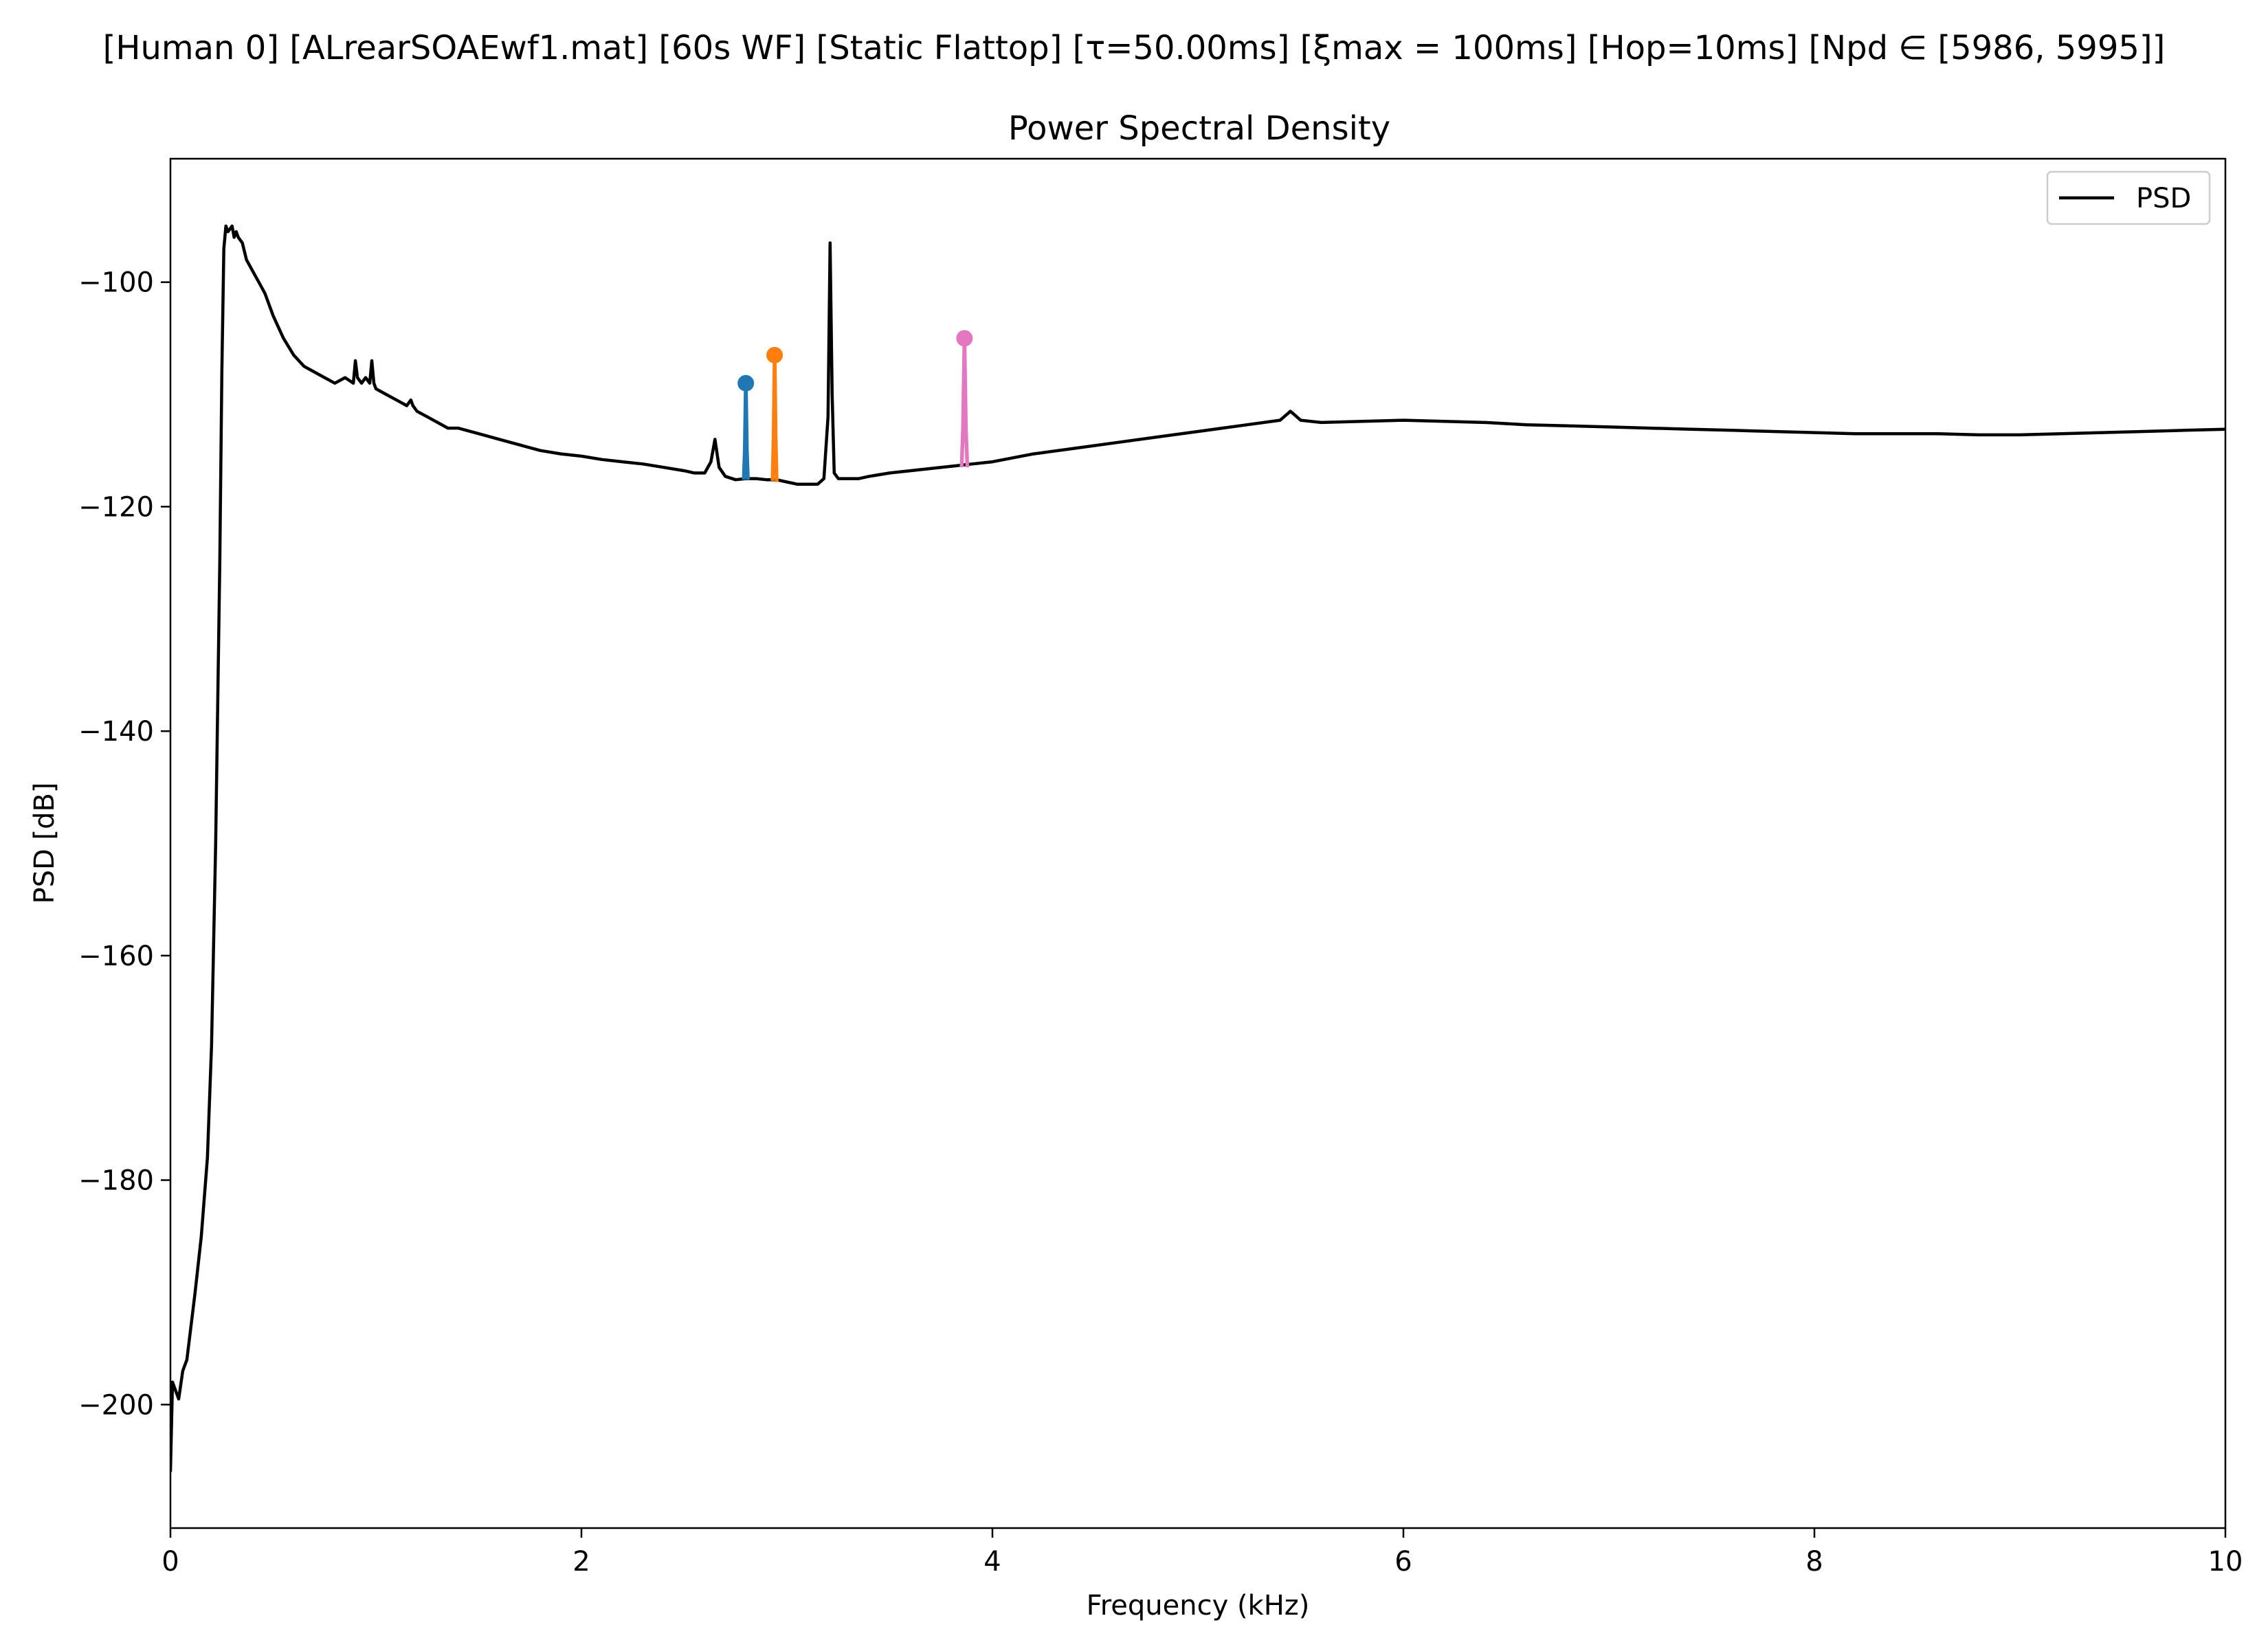 This screenshot has height=1649, width=2268. What do you see at coordinates (124, 844) in the screenshot?
I see `y-axis-ticks: −200 −180 −160 −140 −120 −100` at bounding box center [124, 844].